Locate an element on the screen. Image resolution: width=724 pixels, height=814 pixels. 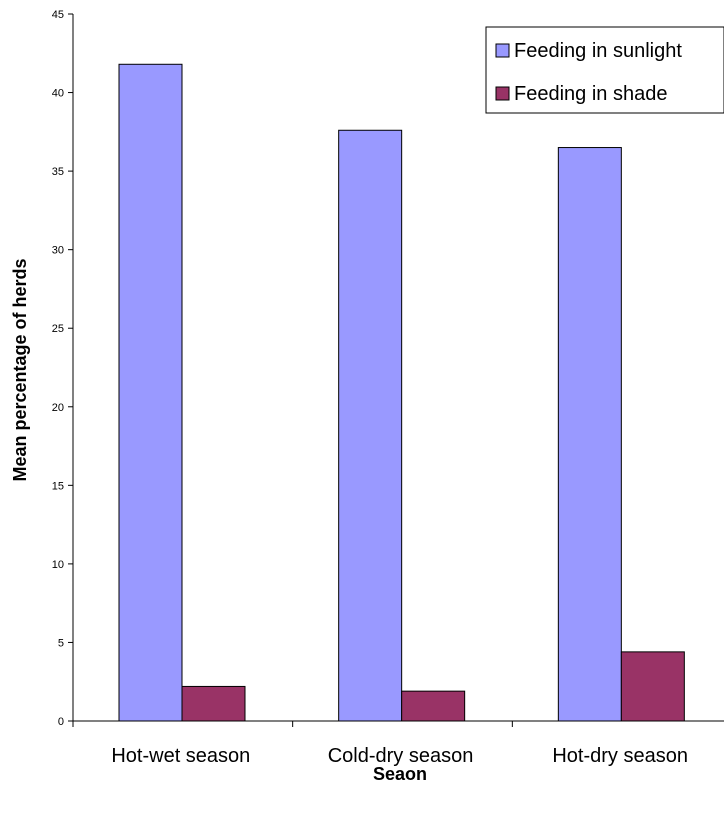
y-tick-label: 15 is located at coordinates (58, 486).